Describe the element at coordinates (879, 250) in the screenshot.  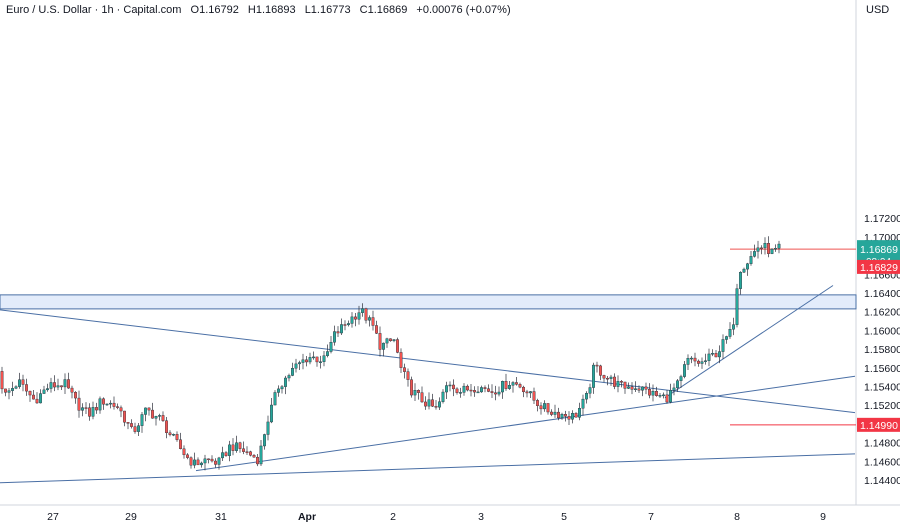
I see `current-price-label: 1.16869` at that location.